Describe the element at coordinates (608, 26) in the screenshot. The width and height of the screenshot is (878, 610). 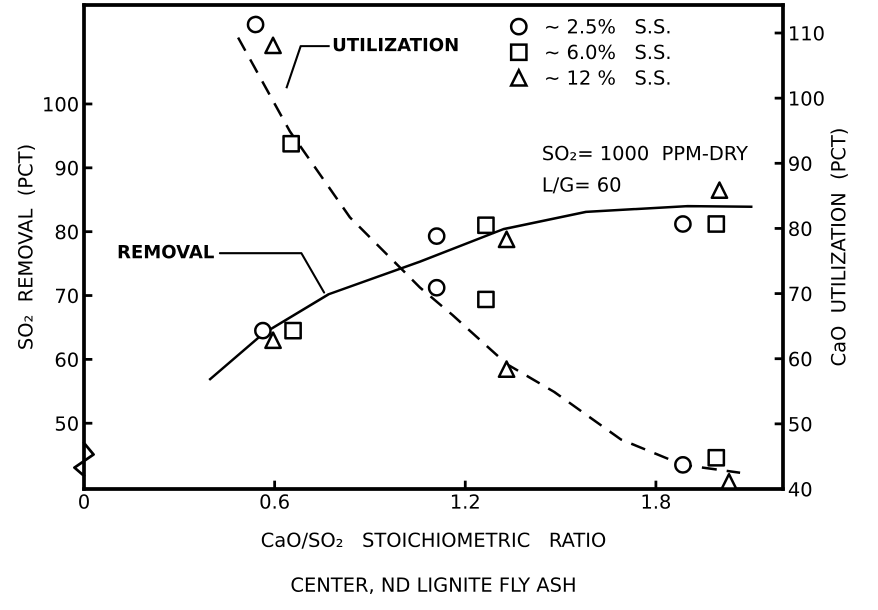
I see `legend-label: ~ 2.5% S.S.` at that location.